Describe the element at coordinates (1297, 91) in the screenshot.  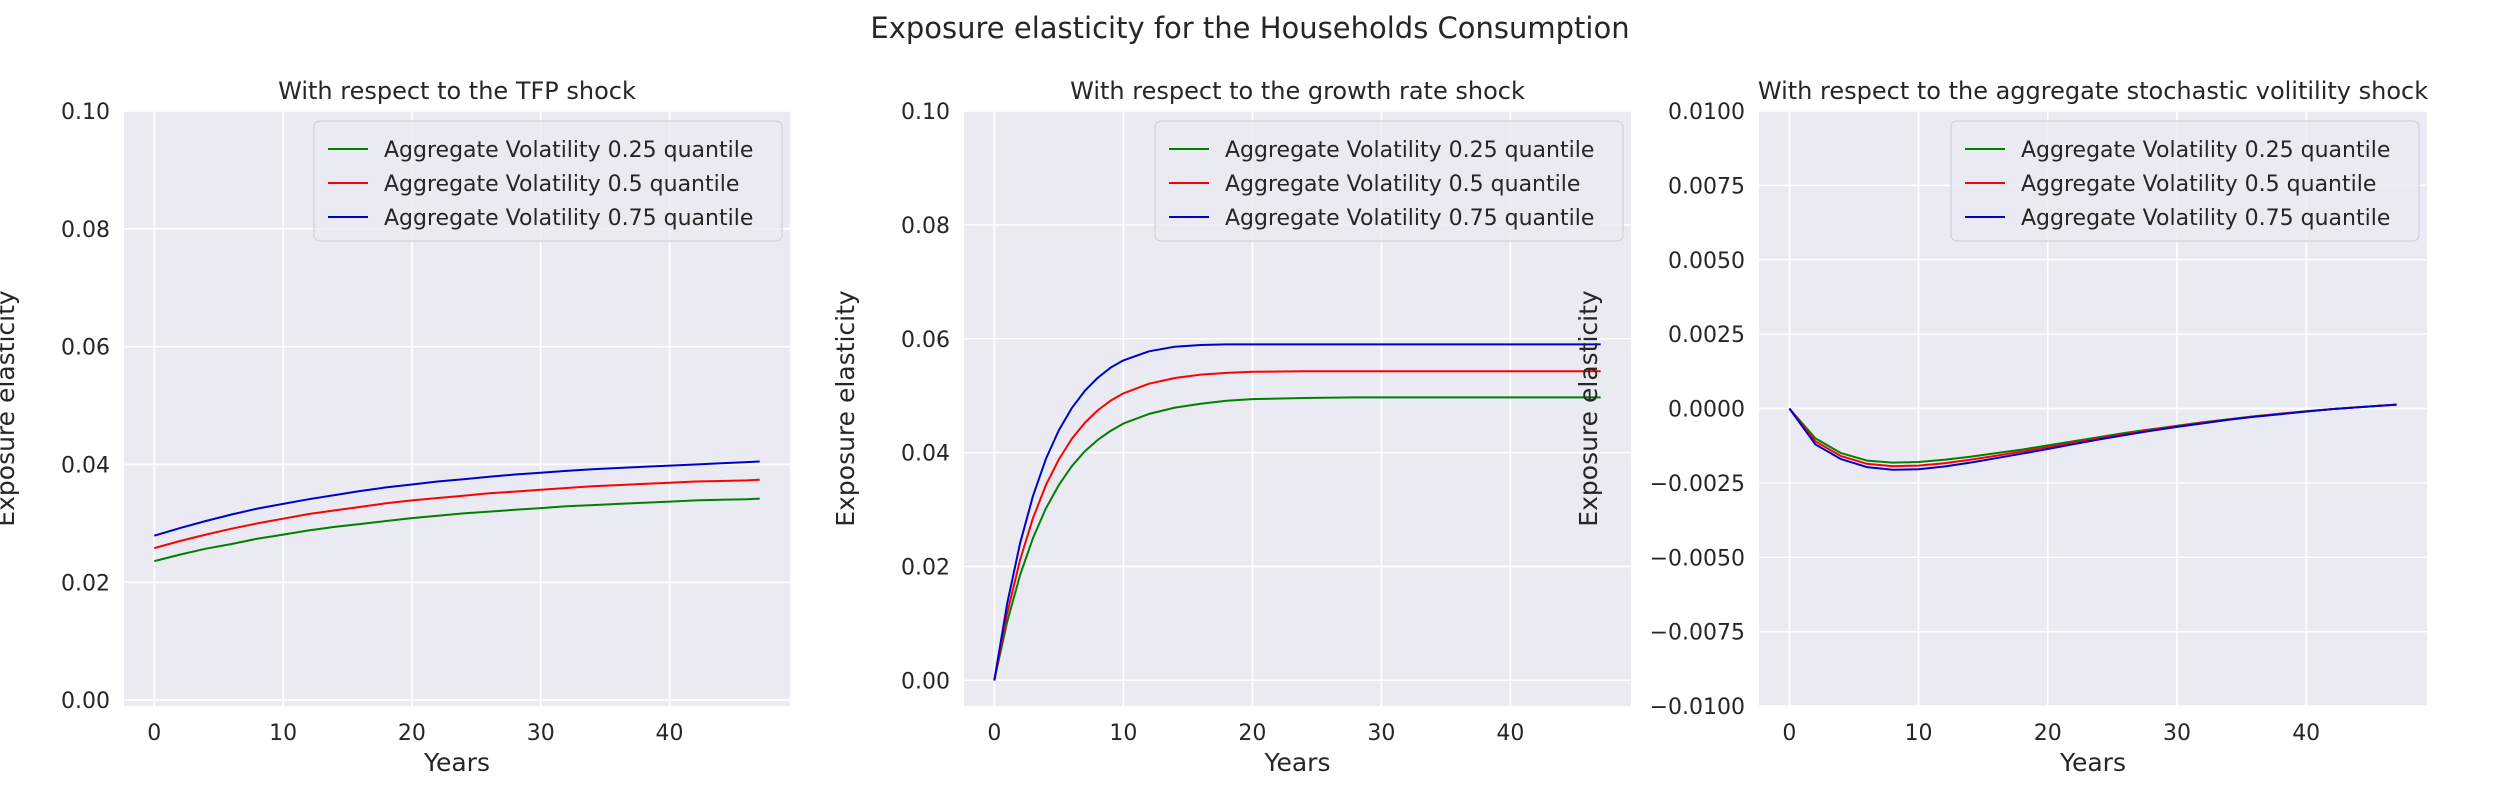
I see `panel-title: With respect to the growth rate shock` at that location.